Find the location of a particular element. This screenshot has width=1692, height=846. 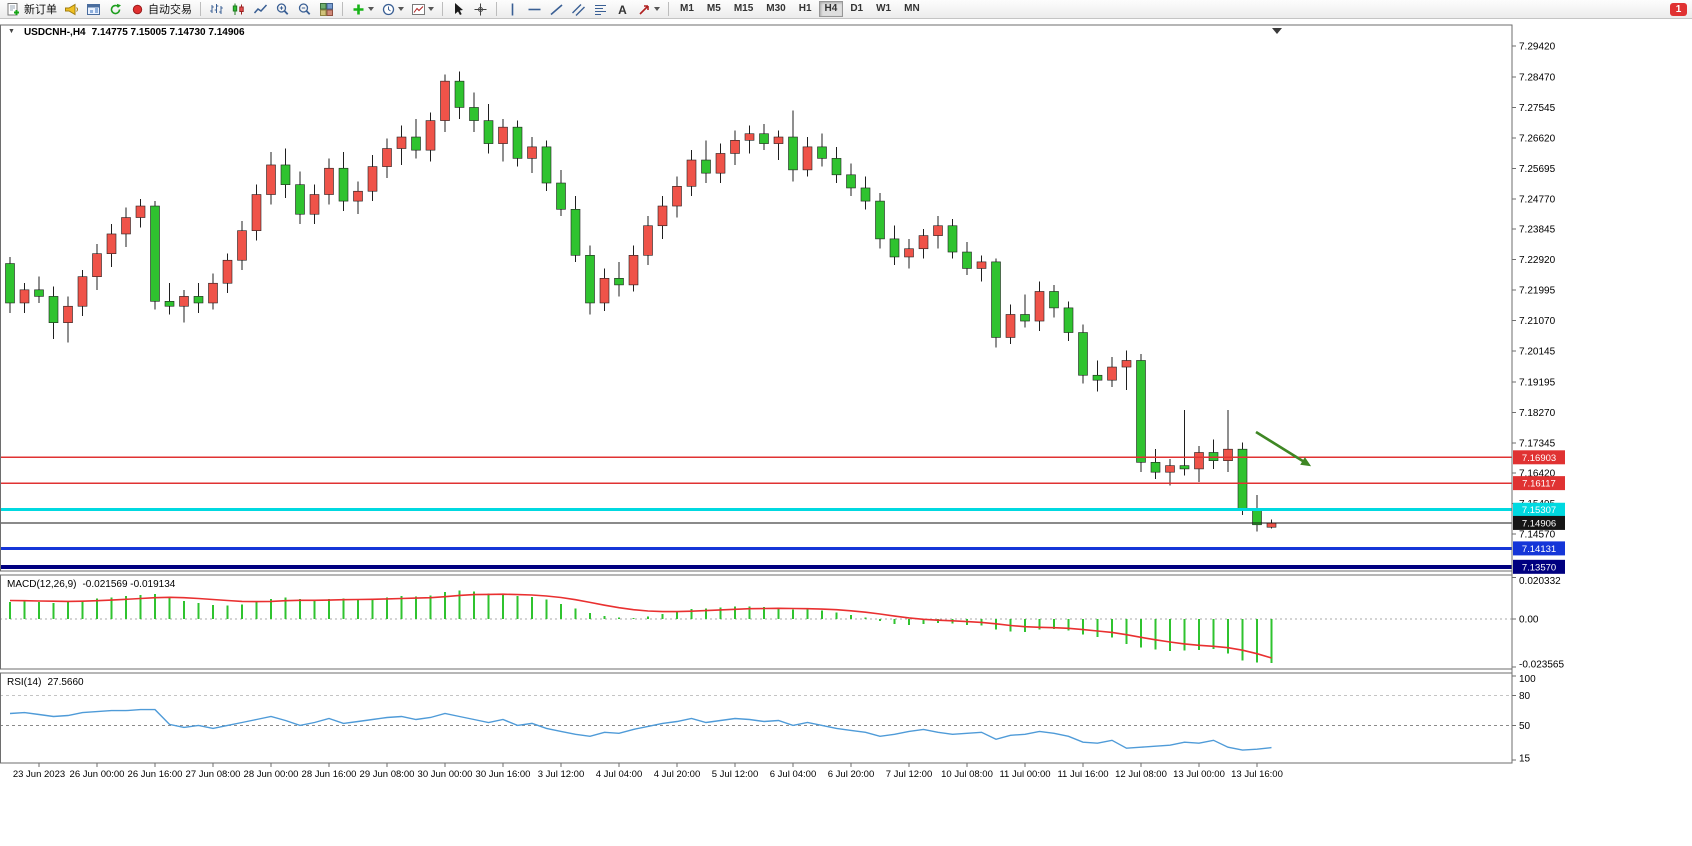

svg-text: 0.020332 is located at coordinates (1540, 581).